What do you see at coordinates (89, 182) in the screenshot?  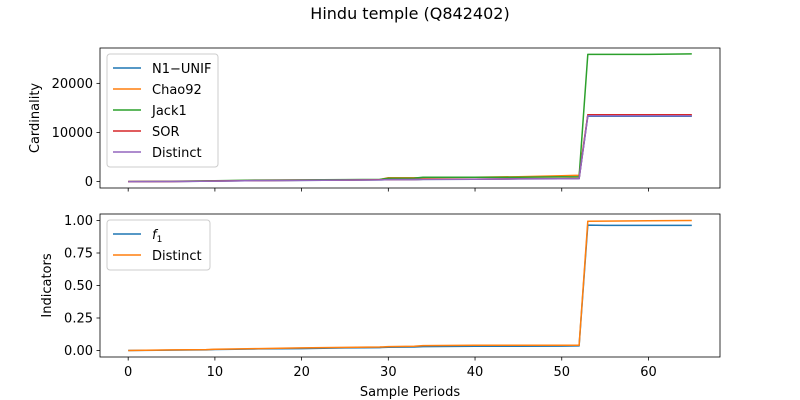 I see `y-tick-label: 0` at bounding box center [89, 182].